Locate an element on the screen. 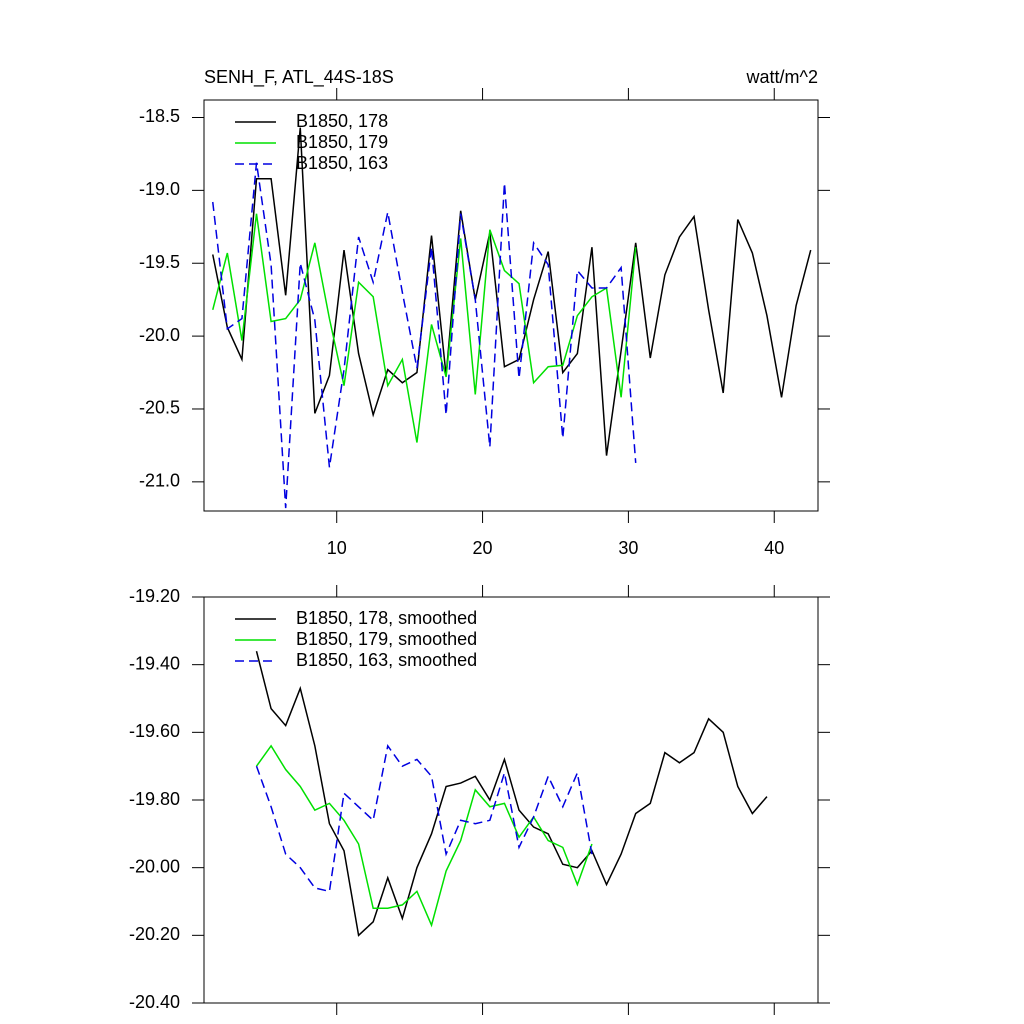  y-tick-label: -20.40 is located at coordinates (154, 1002).